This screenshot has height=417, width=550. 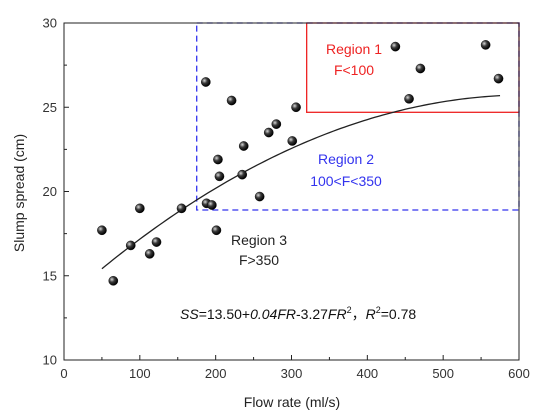 I want to click on y-tick-label-15: 15, so click(x=50, y=275).